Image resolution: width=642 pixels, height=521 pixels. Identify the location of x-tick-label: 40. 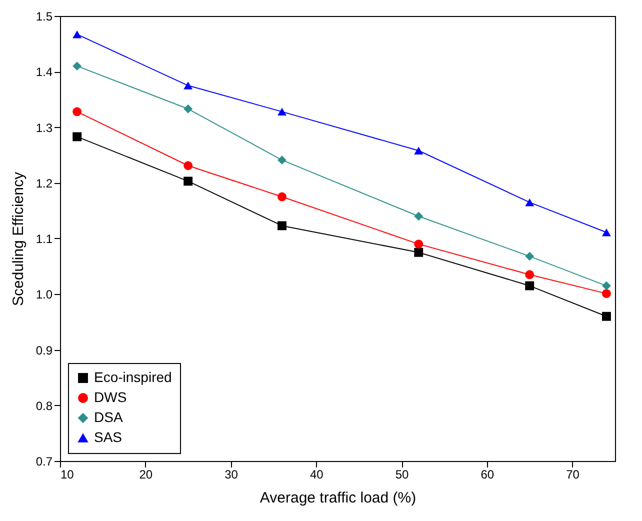
(317, 475).